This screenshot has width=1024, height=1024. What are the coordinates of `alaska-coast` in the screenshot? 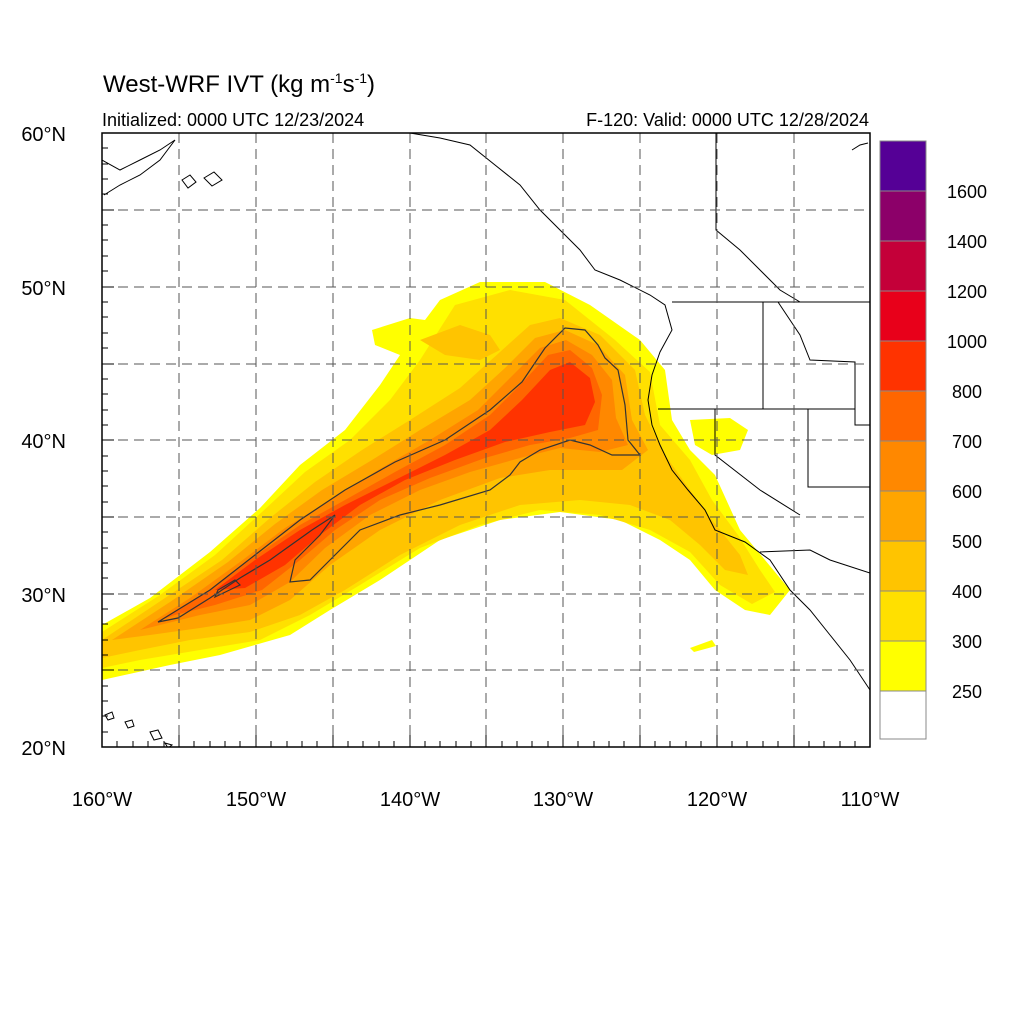 It's located at (139, 167).